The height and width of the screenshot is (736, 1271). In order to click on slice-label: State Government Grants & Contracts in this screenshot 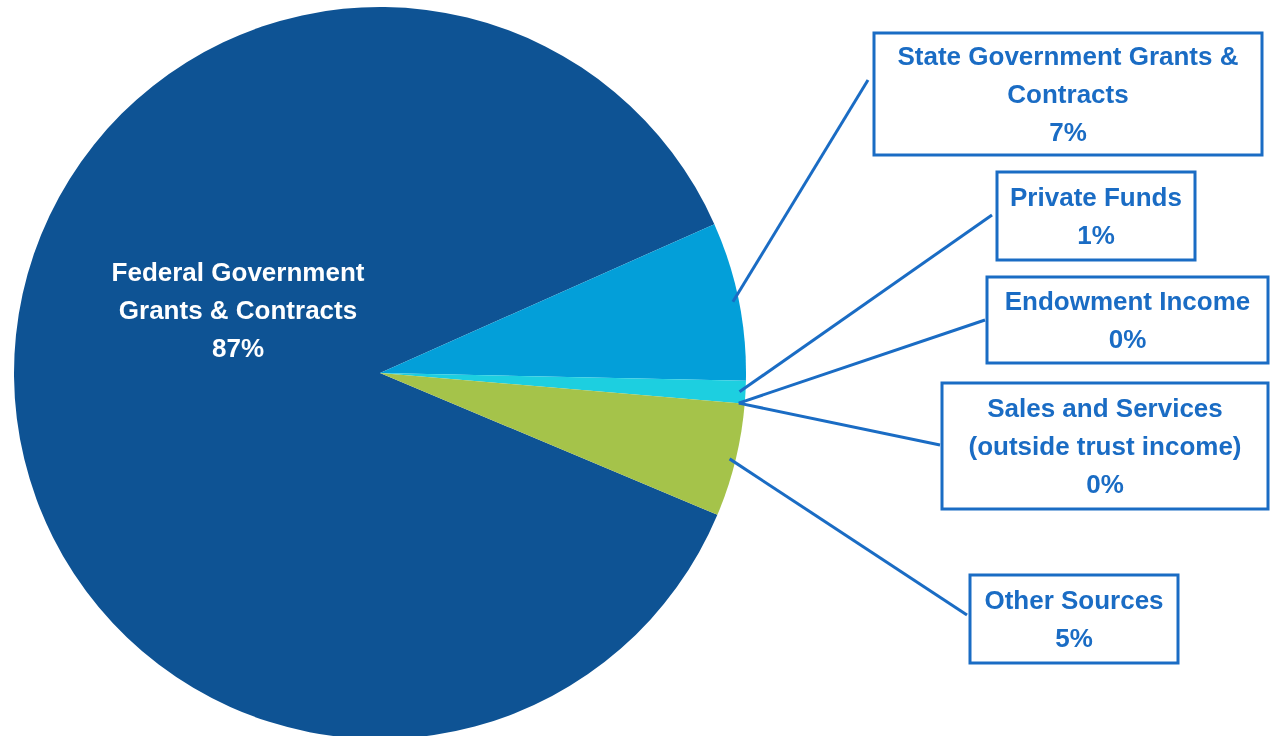, I will do `click(1068, 75)`.